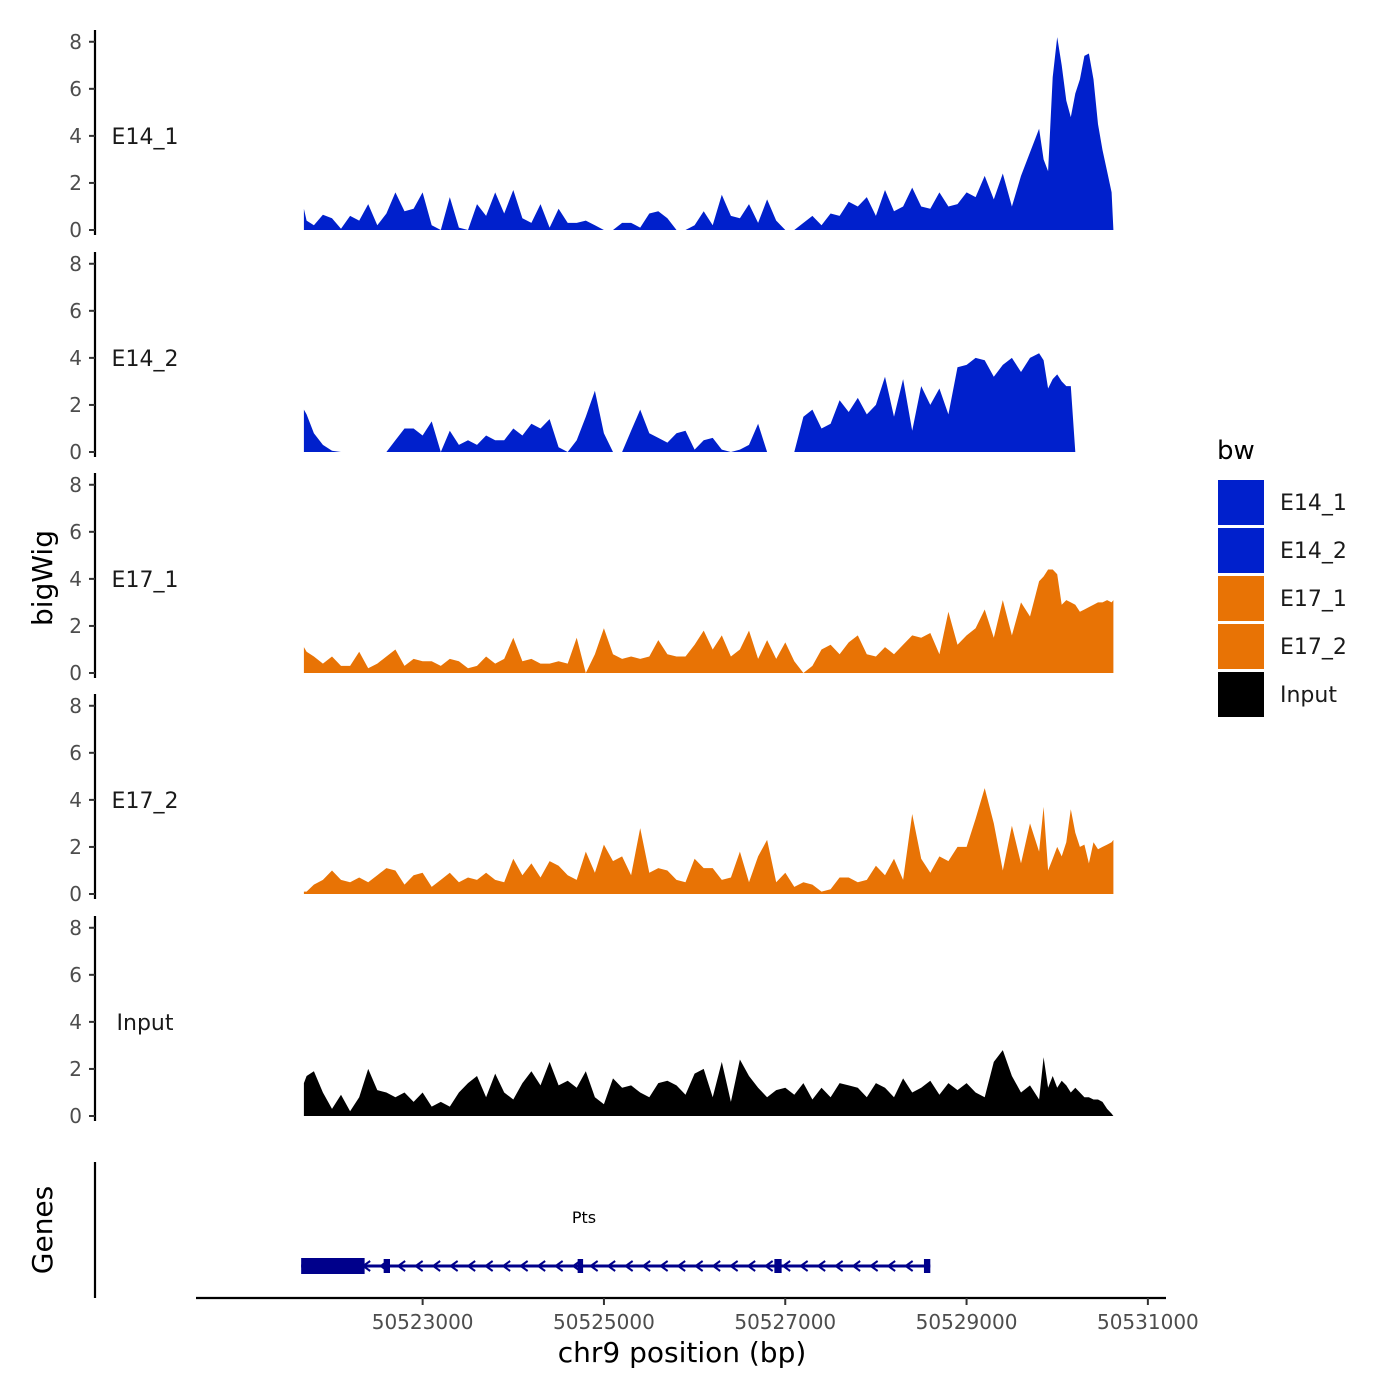 This screenshot has width=1400, height=1400. Describe the element at coordinates (1241, 694) in the screenshot. I see `legend-swatch-Input` at that location.